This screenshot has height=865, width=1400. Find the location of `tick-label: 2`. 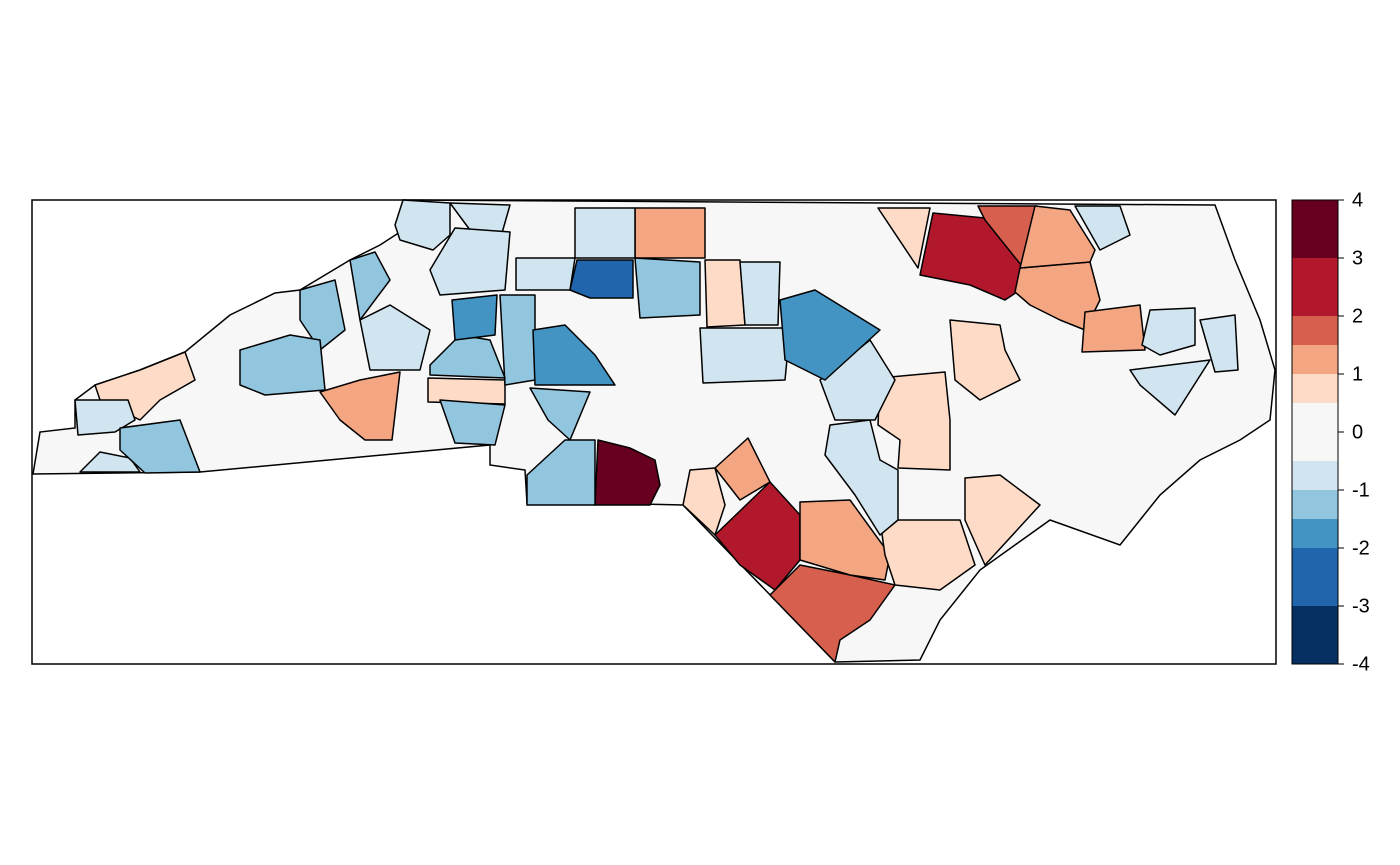

tick-label: 2 is located at coordinates (1357, 316).